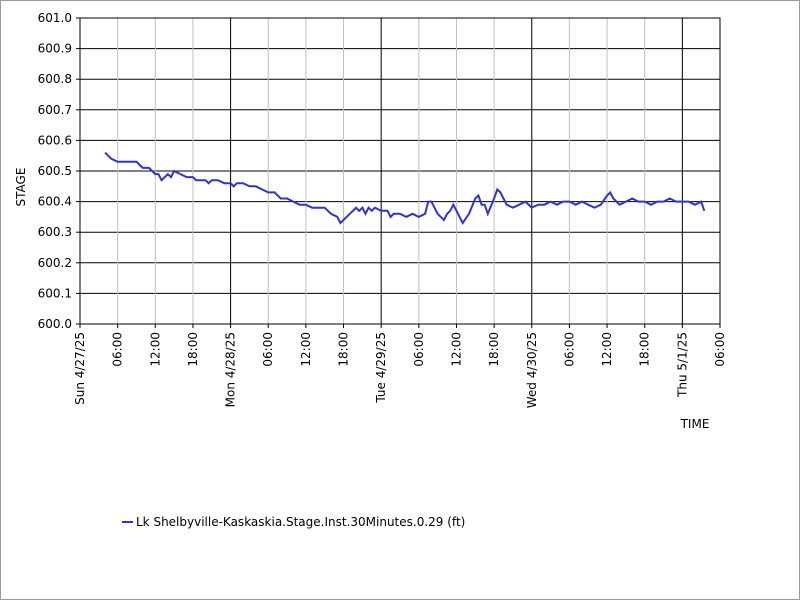 The width and height of the screenshot is (800, 600). Describe the element at coordinates (80, 368) in the screenshot. I see `x-tick-label: Sun 4/27/25` at that location.